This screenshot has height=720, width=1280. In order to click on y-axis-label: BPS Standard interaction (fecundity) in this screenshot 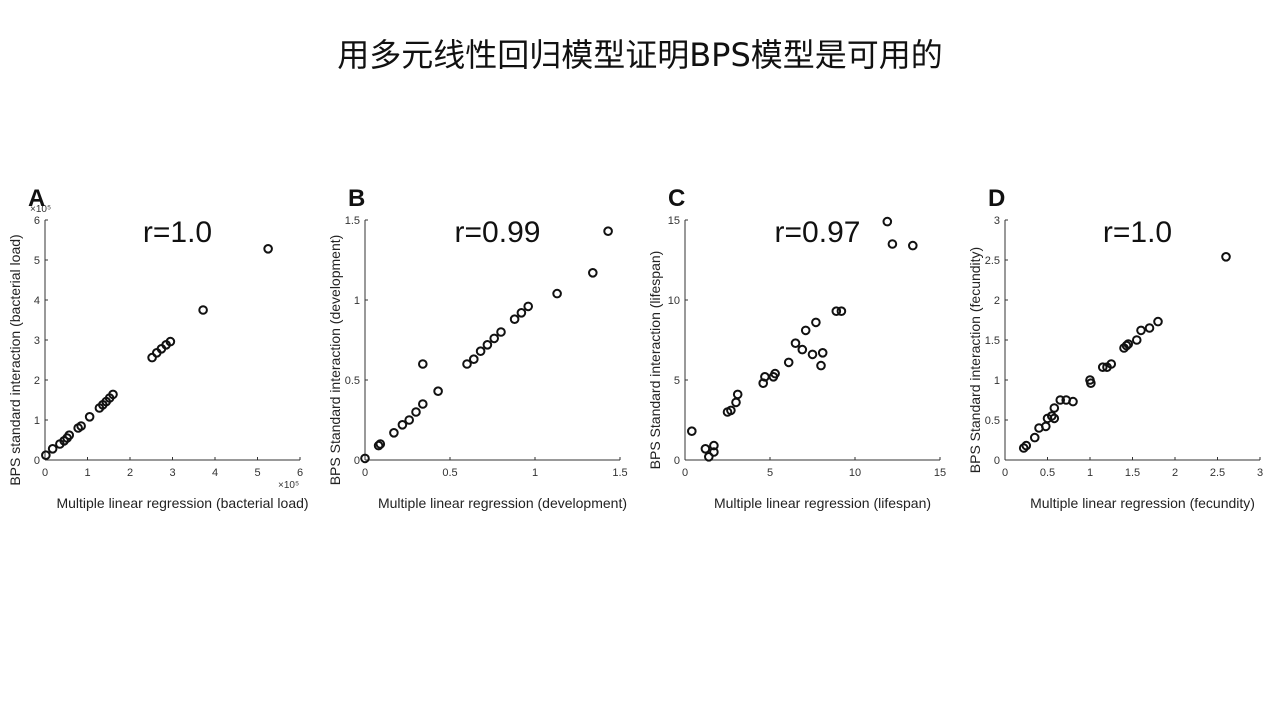, I will do `click(975, 360)`.